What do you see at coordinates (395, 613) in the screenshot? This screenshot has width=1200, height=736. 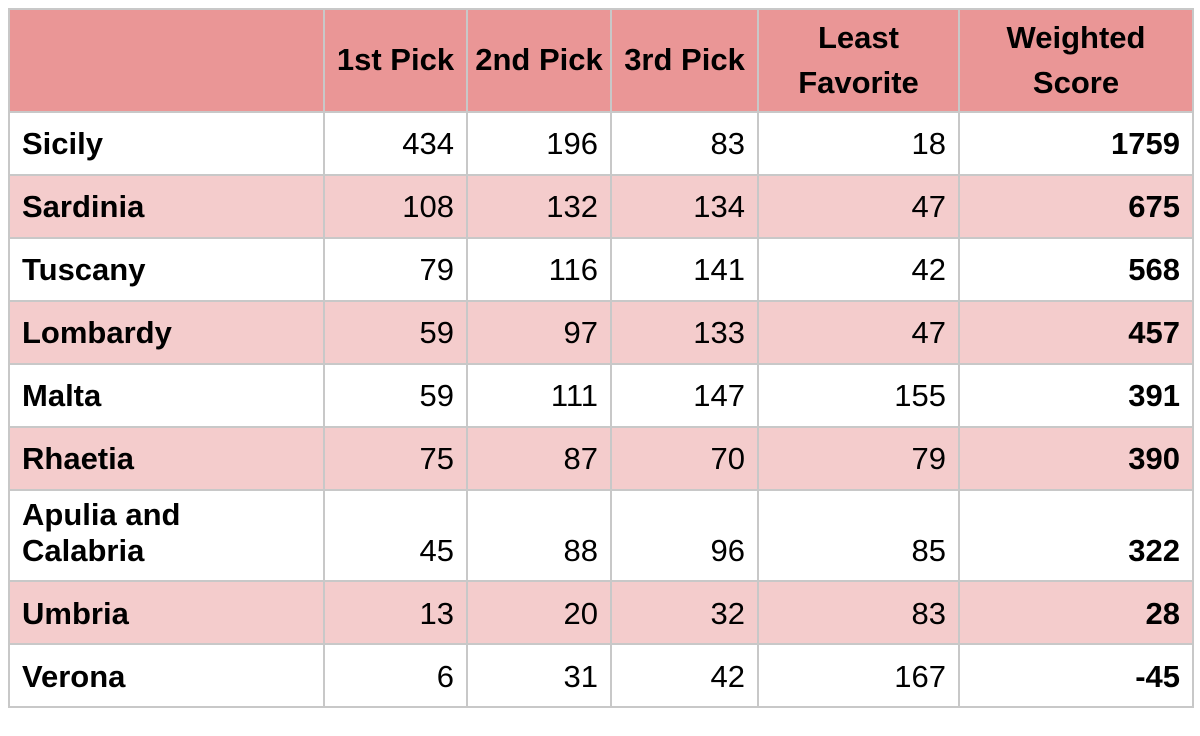 I see `value-cell: 13` at bounding box center [395, 613].